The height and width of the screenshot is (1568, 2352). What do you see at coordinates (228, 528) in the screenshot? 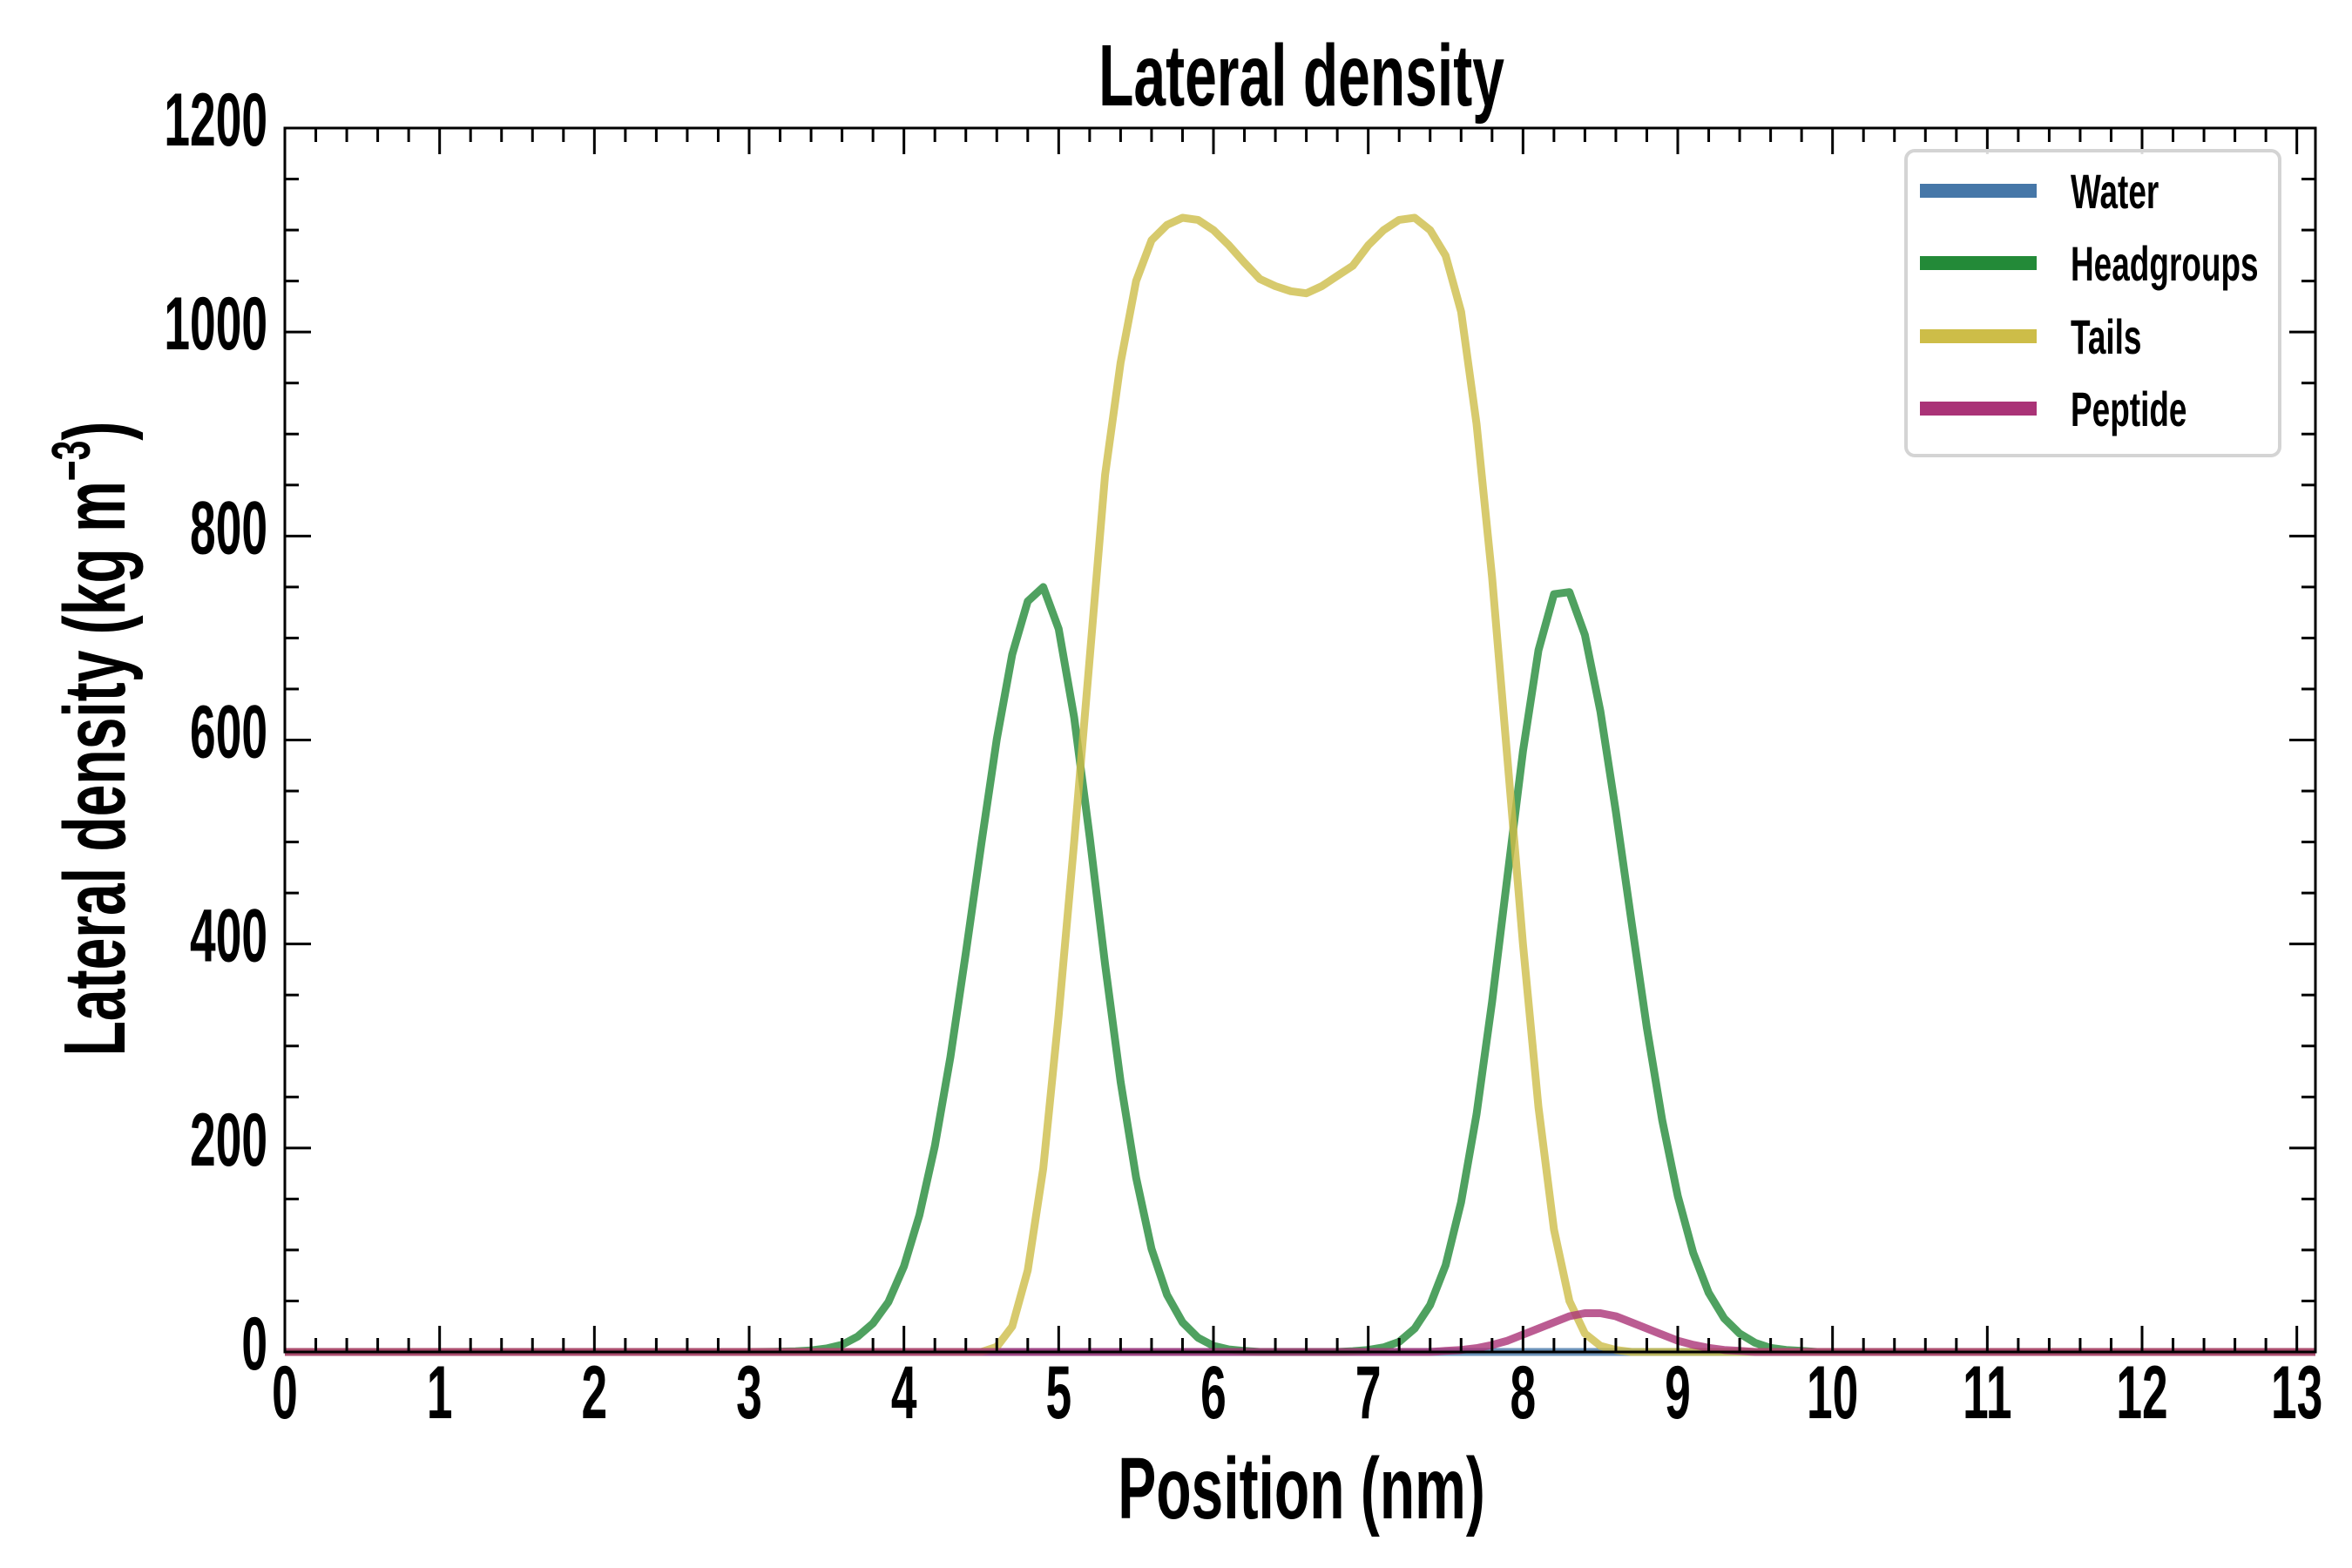
I see `y-tick-label: 800` at bounding box center [228, 528].